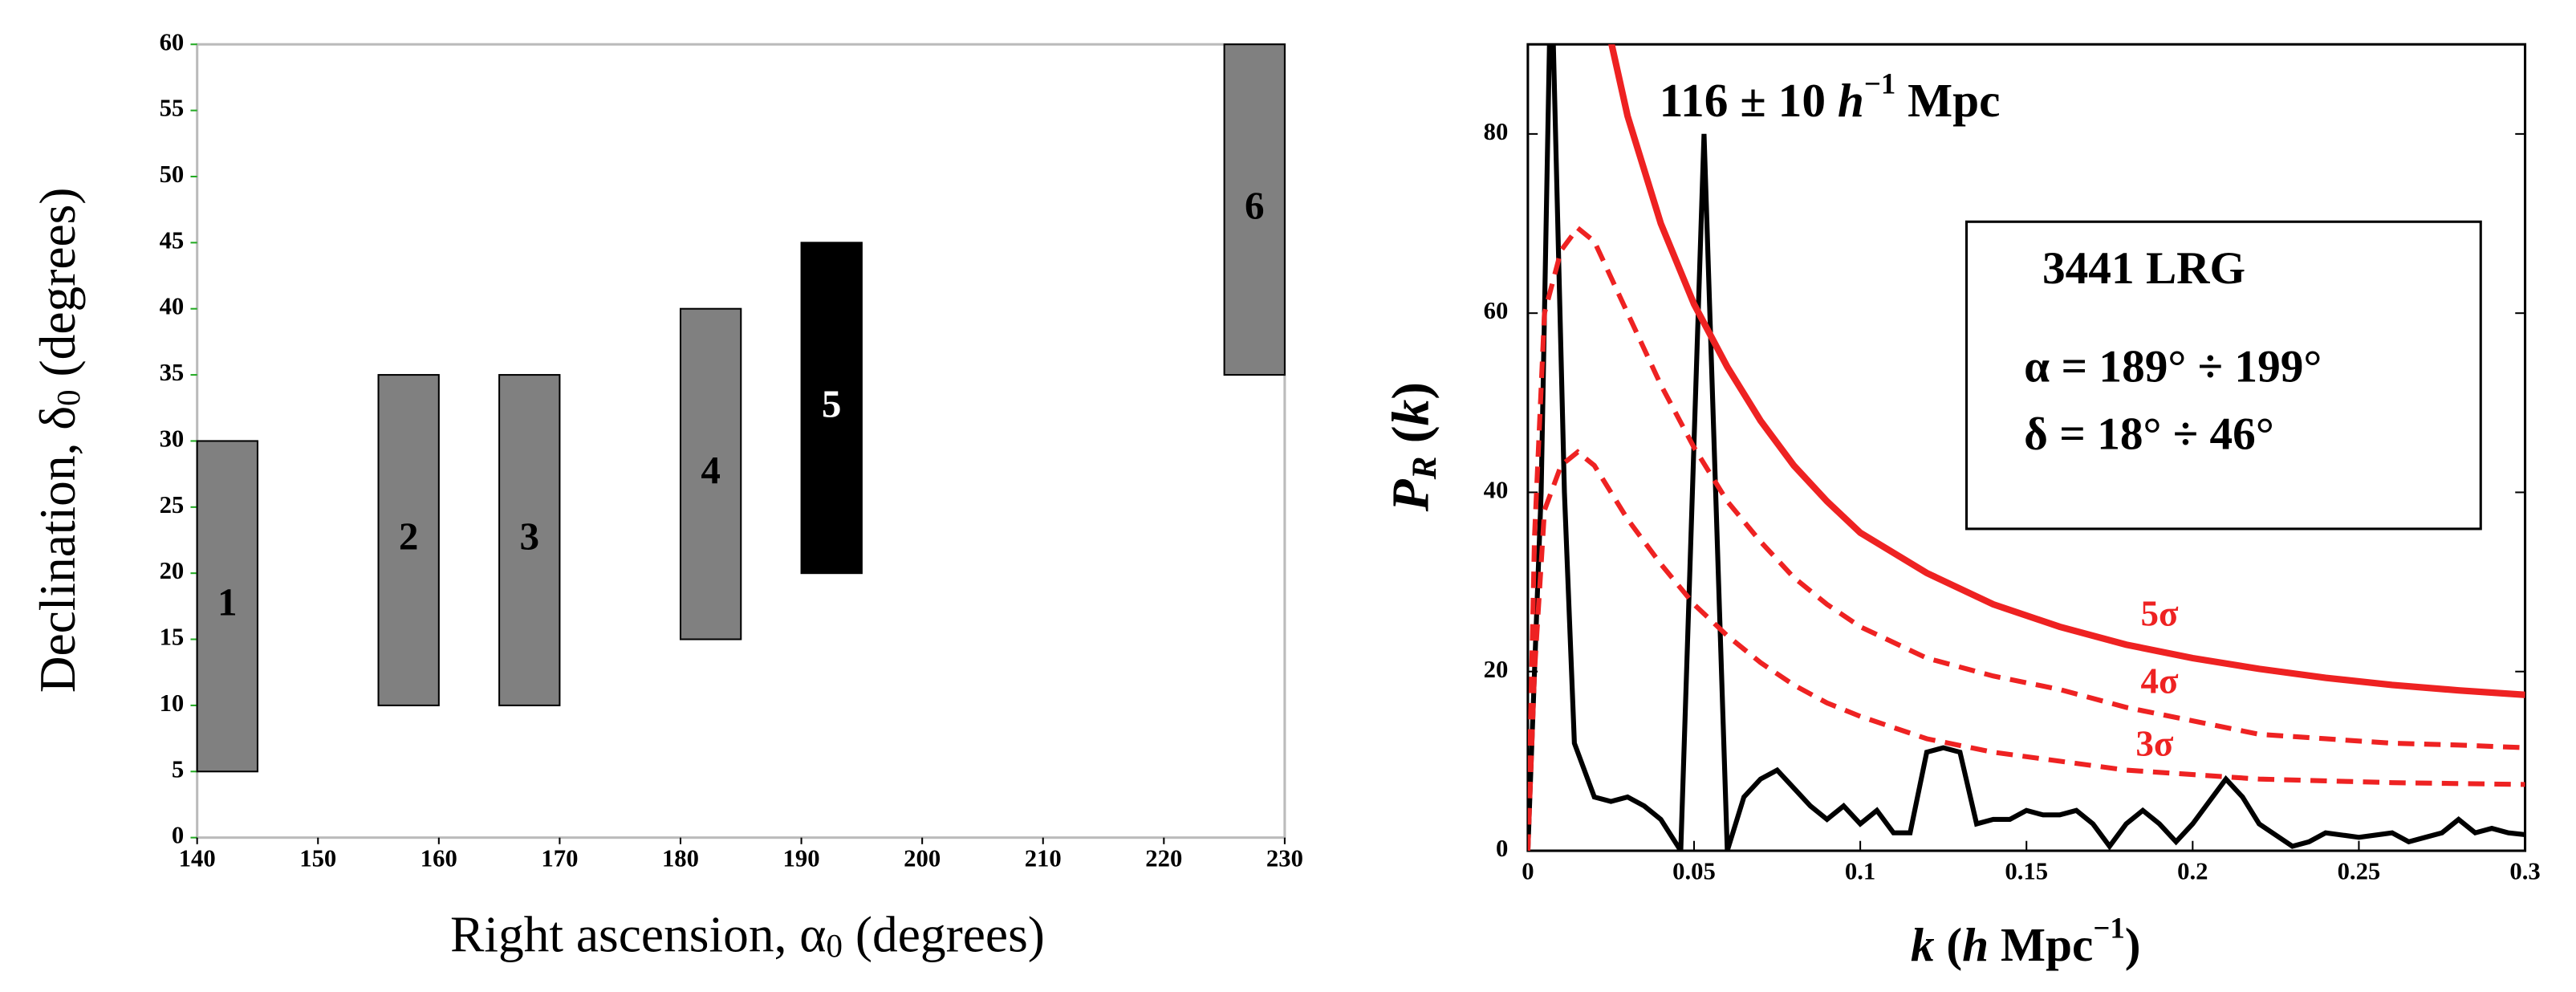 This screenshot has height=992, width=2576. Describe the element at coordinates (1255, 205) in the screenshot. I see `bar-label: 6` at that location.